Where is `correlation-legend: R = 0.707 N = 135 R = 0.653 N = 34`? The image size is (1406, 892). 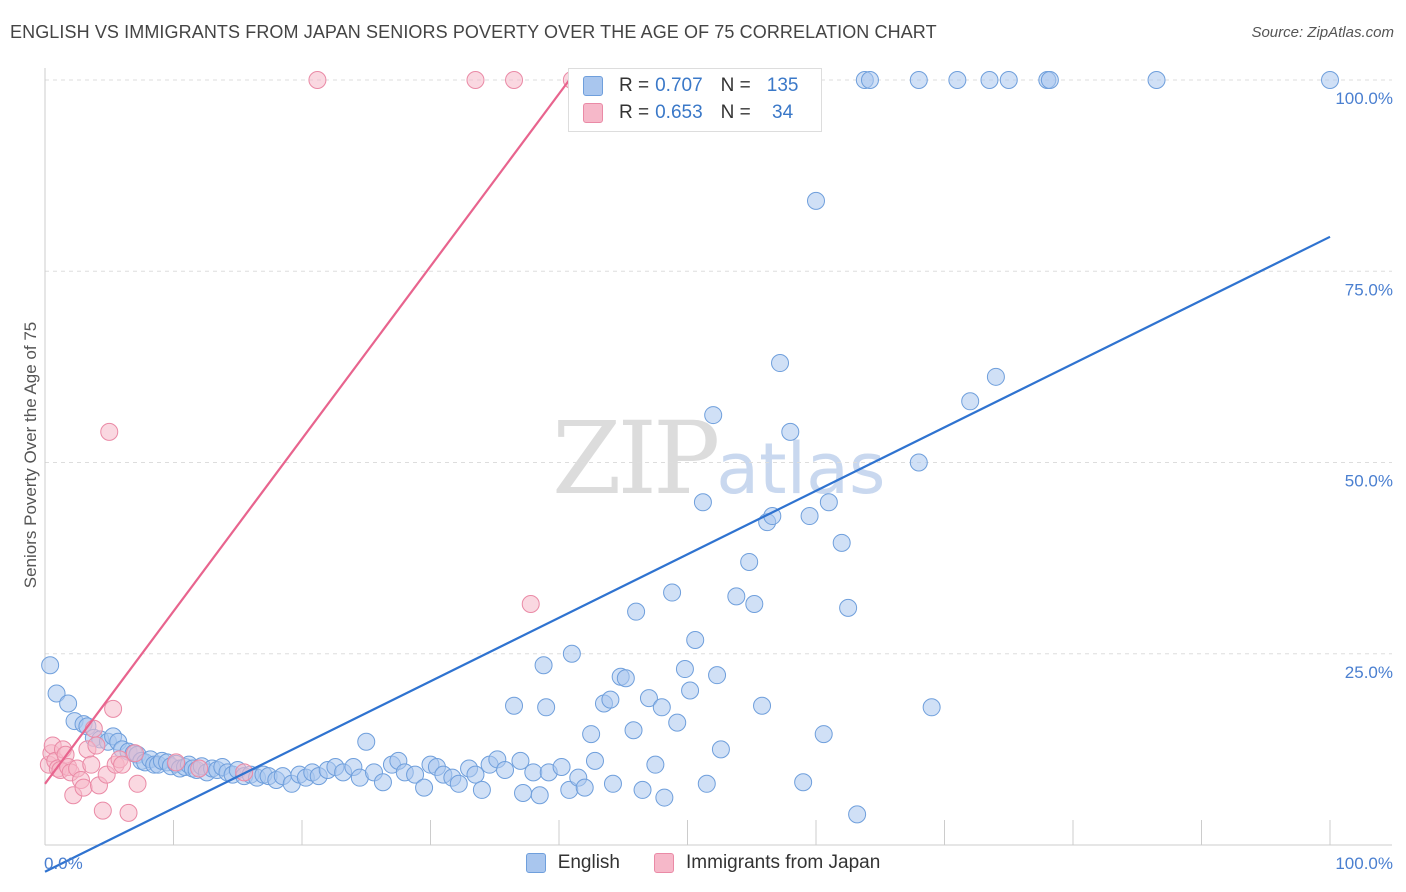 correlation-legend: R = 0.707 N = 135 R = 0.653 N = 34 is located at coordinates (695, 100).